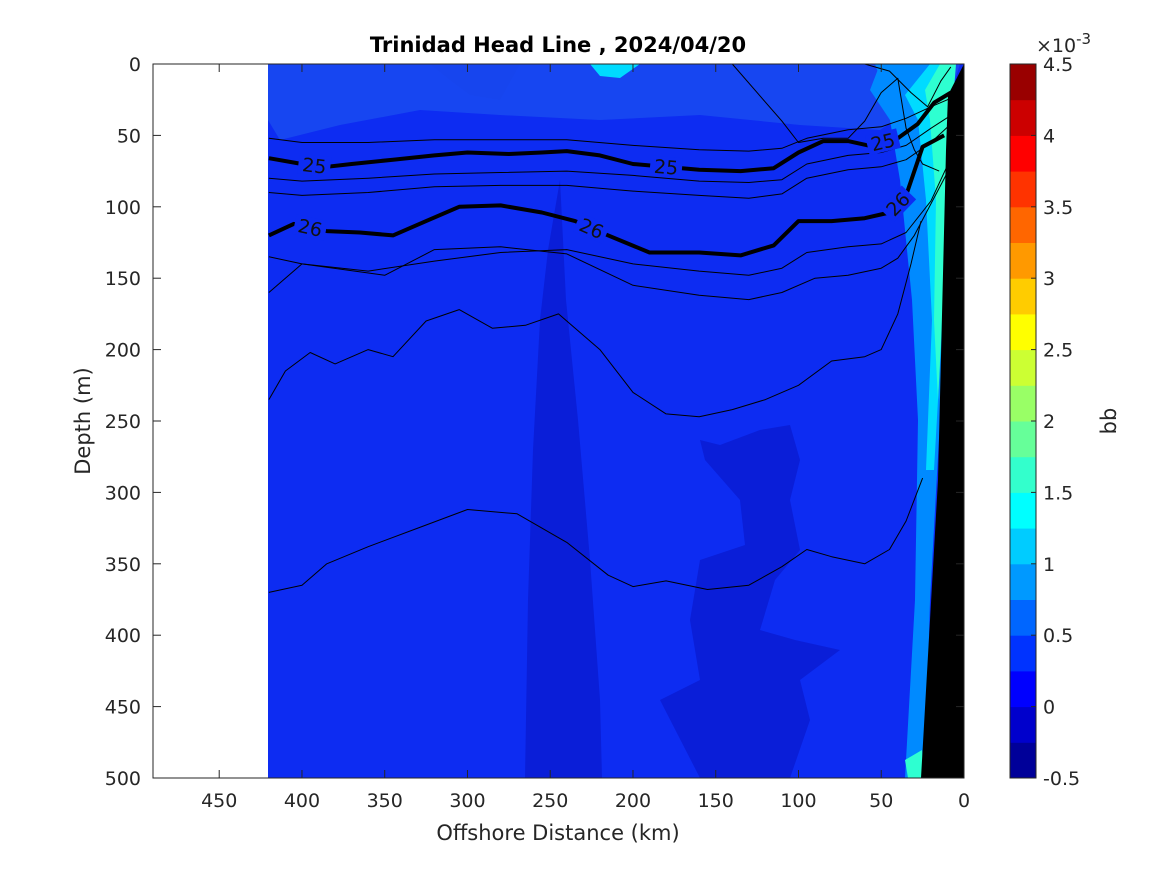 This screenshot has width=1167, height=875. What do you see at coordinates (716, 801) in the screenshot?
I see `x-tick-label: 150` at bounding box center [716, 801].